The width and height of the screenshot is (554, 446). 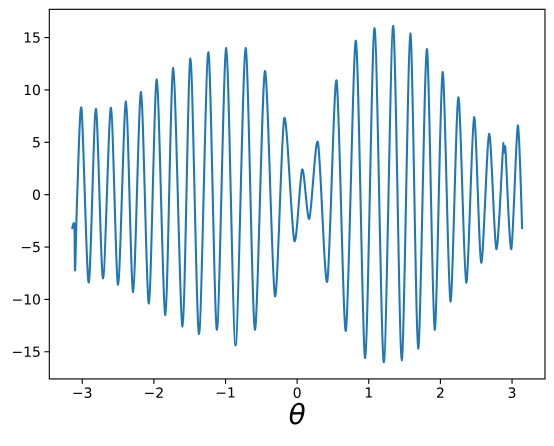 What do you see at coordinates (369, 392) in the screenshot?
I see `x-tick-label: 1` at bounding box center [369, 392].